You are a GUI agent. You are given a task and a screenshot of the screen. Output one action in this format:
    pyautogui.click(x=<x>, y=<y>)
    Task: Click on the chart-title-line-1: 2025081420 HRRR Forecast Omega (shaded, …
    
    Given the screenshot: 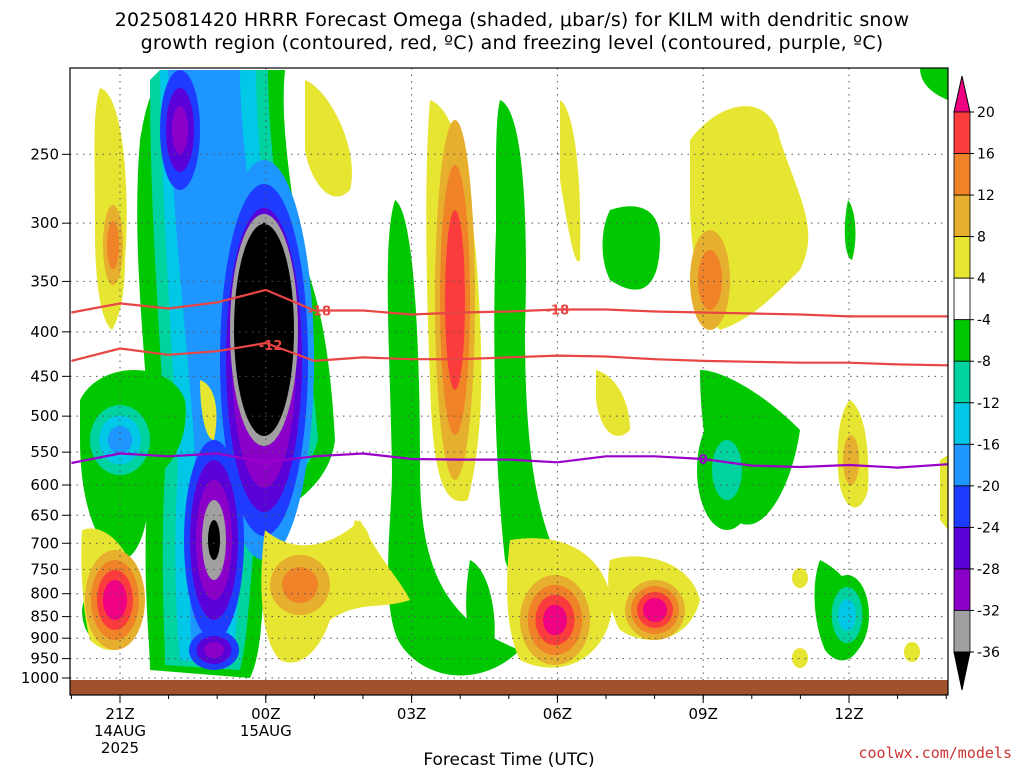 What is the action you would take?
    pyautogui.click(x=512, y=20)
    